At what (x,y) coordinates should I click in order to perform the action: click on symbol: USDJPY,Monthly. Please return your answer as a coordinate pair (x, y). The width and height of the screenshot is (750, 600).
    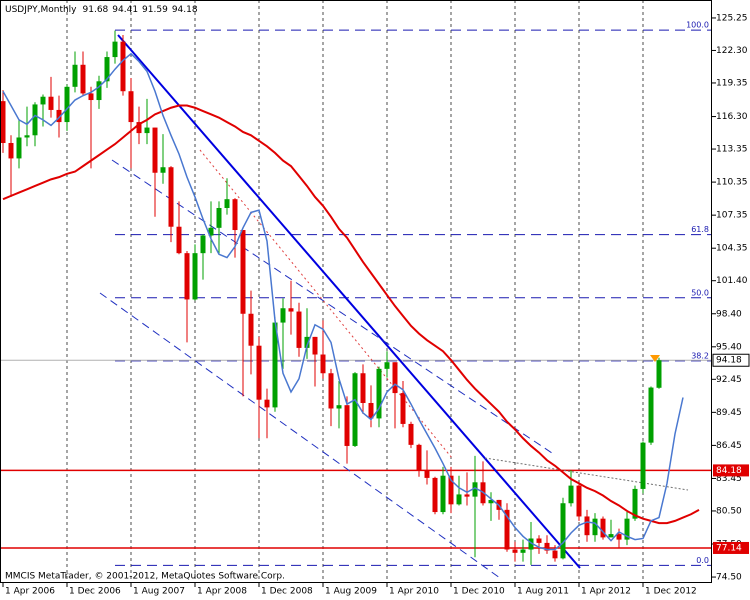
    Looking at the image, I should click on (41, 10).